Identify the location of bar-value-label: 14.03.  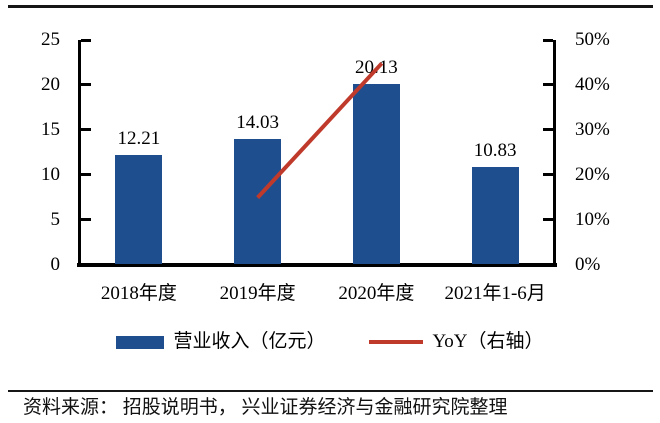
(257, 122).